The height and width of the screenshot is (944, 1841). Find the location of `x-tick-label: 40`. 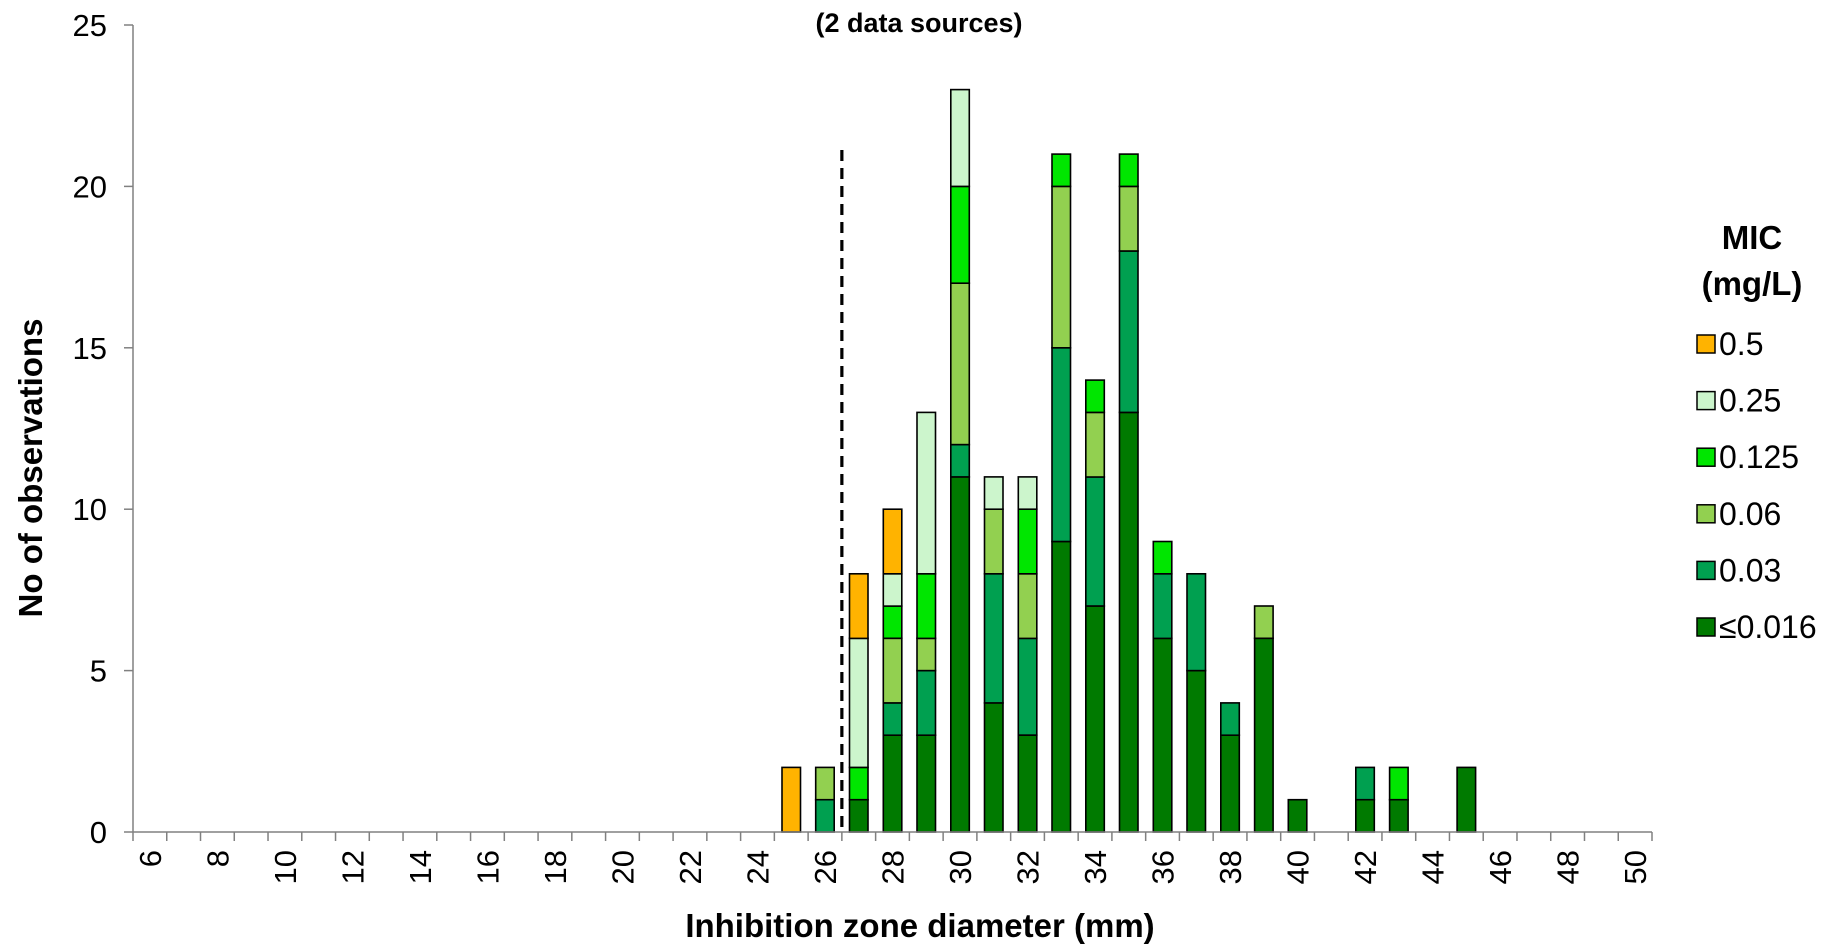

x-tick-label: 40 is located at coordinates (1298, 867).